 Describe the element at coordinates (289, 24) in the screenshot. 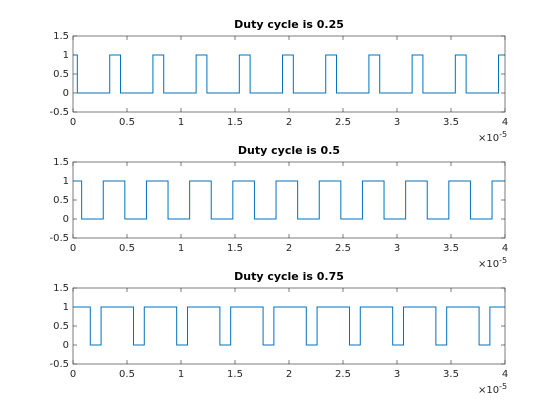

I see `subplot-title: Duty cycle is 0.25` at that location.